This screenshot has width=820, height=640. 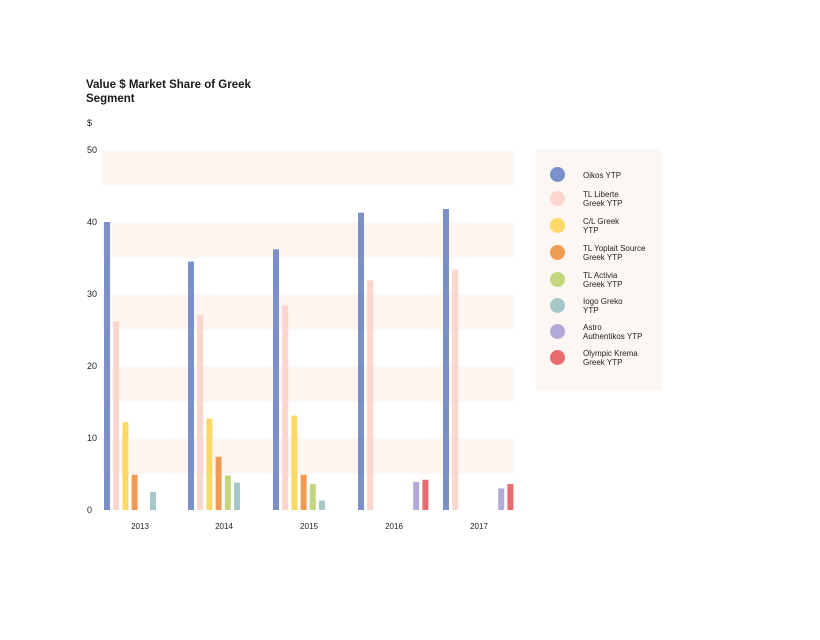 What do you see at coordinates (613, 332) in the screenshot?
I see `legend-label: Astro Authentikos YTP` at bounding box center [613, 332].